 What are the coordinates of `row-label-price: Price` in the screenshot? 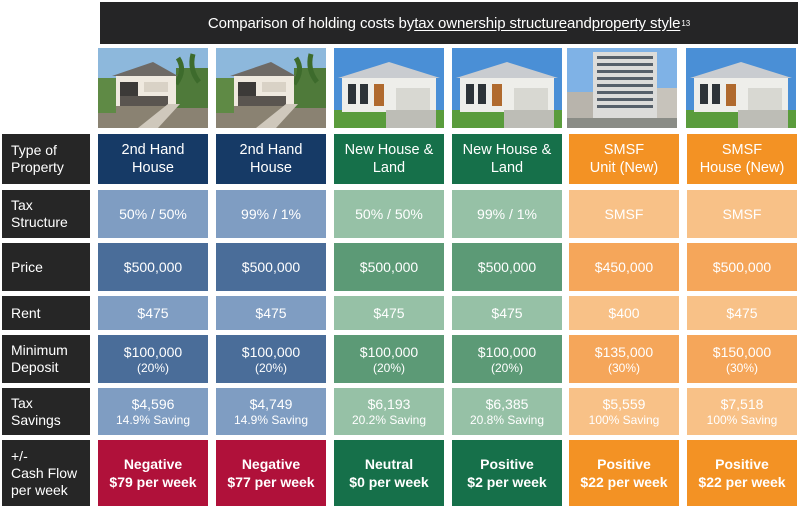 It's located at (46, 267).